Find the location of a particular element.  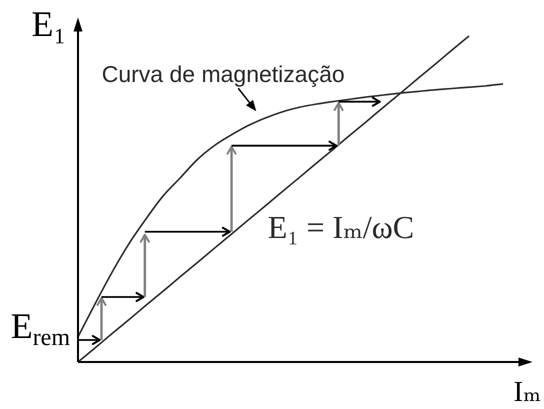

series-label: Curva de magnetização is located at coordinates (223, 74).